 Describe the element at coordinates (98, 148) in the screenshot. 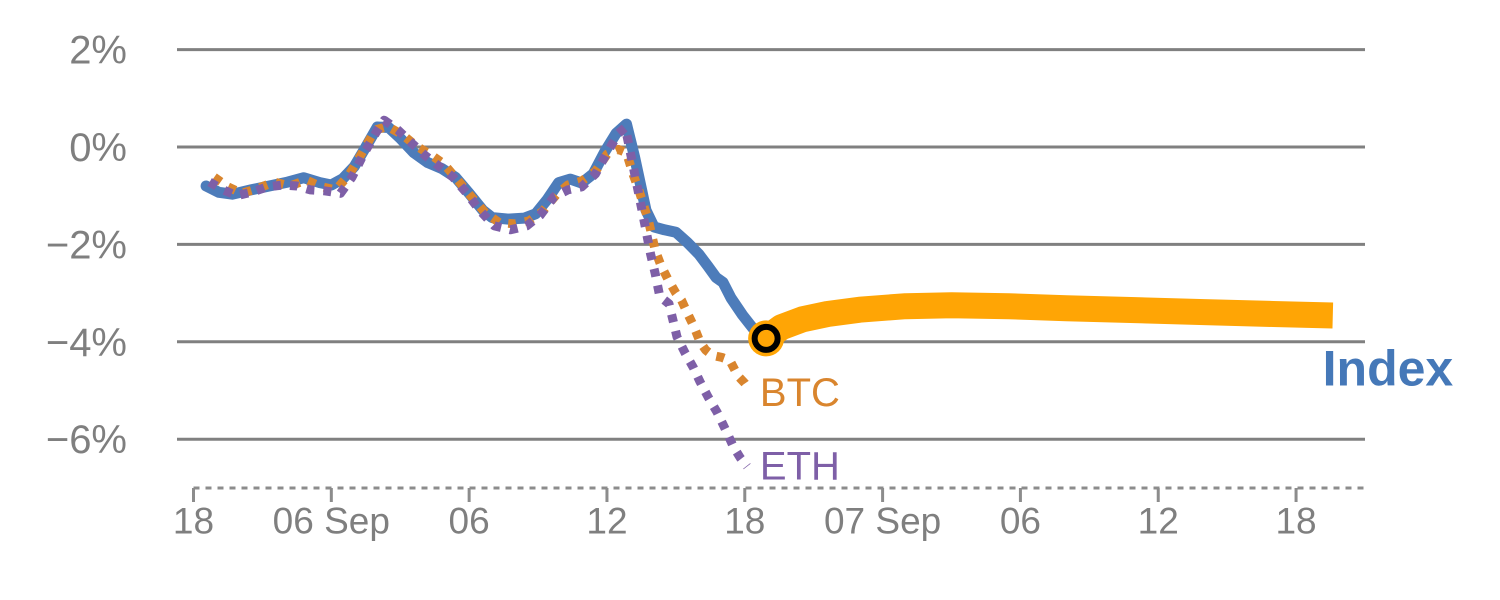

I see `y-axis-label: 0%` at that location.